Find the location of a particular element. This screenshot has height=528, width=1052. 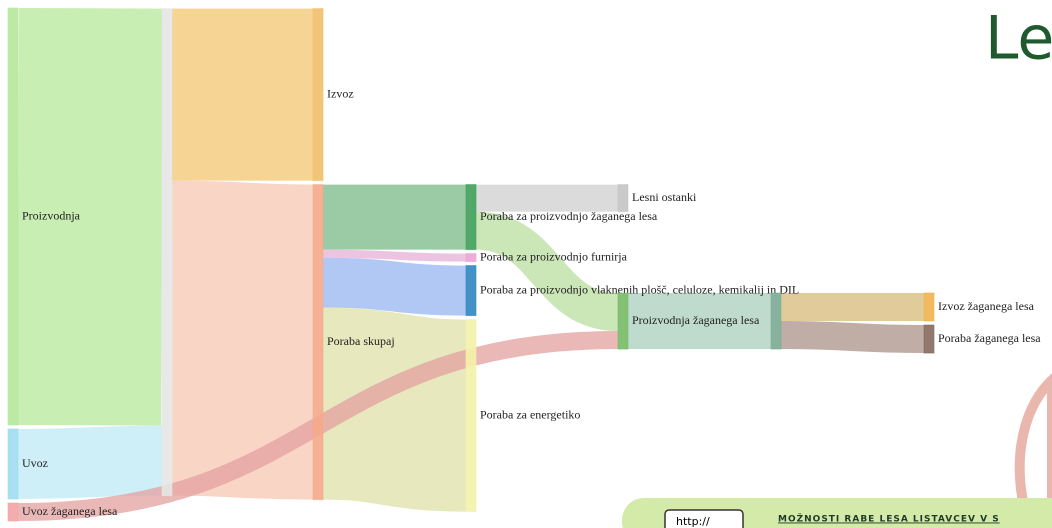

node-label: Uvoz is located at coordinates (35, 463).